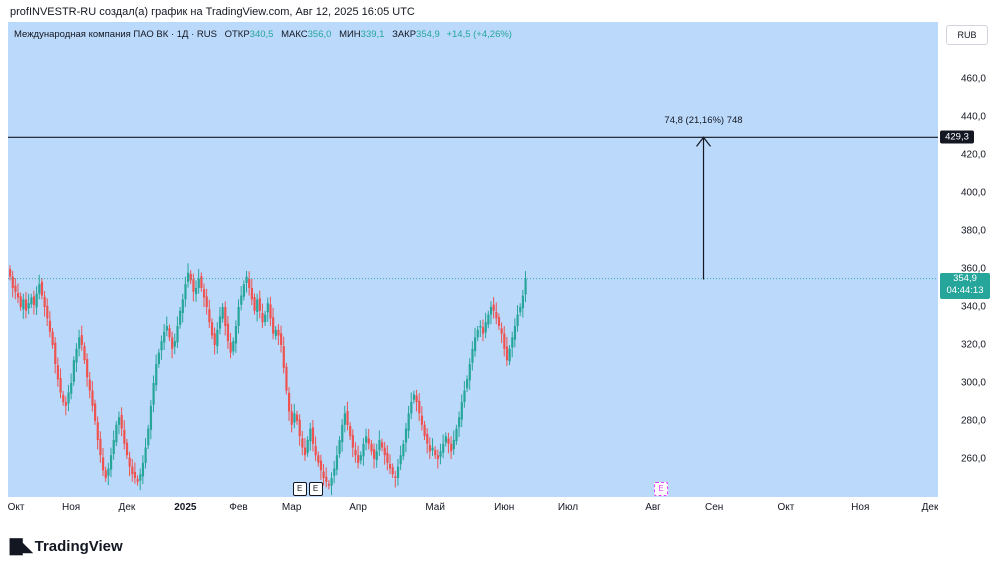 The image size is (1000, 569). I want to click on time-tick-label: Май, so click(435, 507).